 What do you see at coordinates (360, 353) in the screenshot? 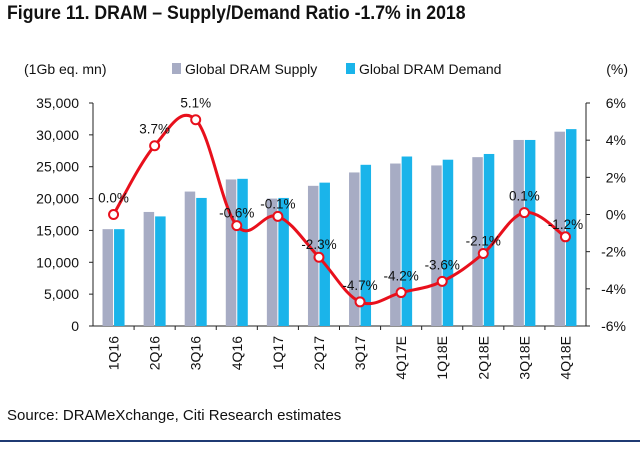
I see `x-tick-label: 3Q17` at bounding box center [360, 353].